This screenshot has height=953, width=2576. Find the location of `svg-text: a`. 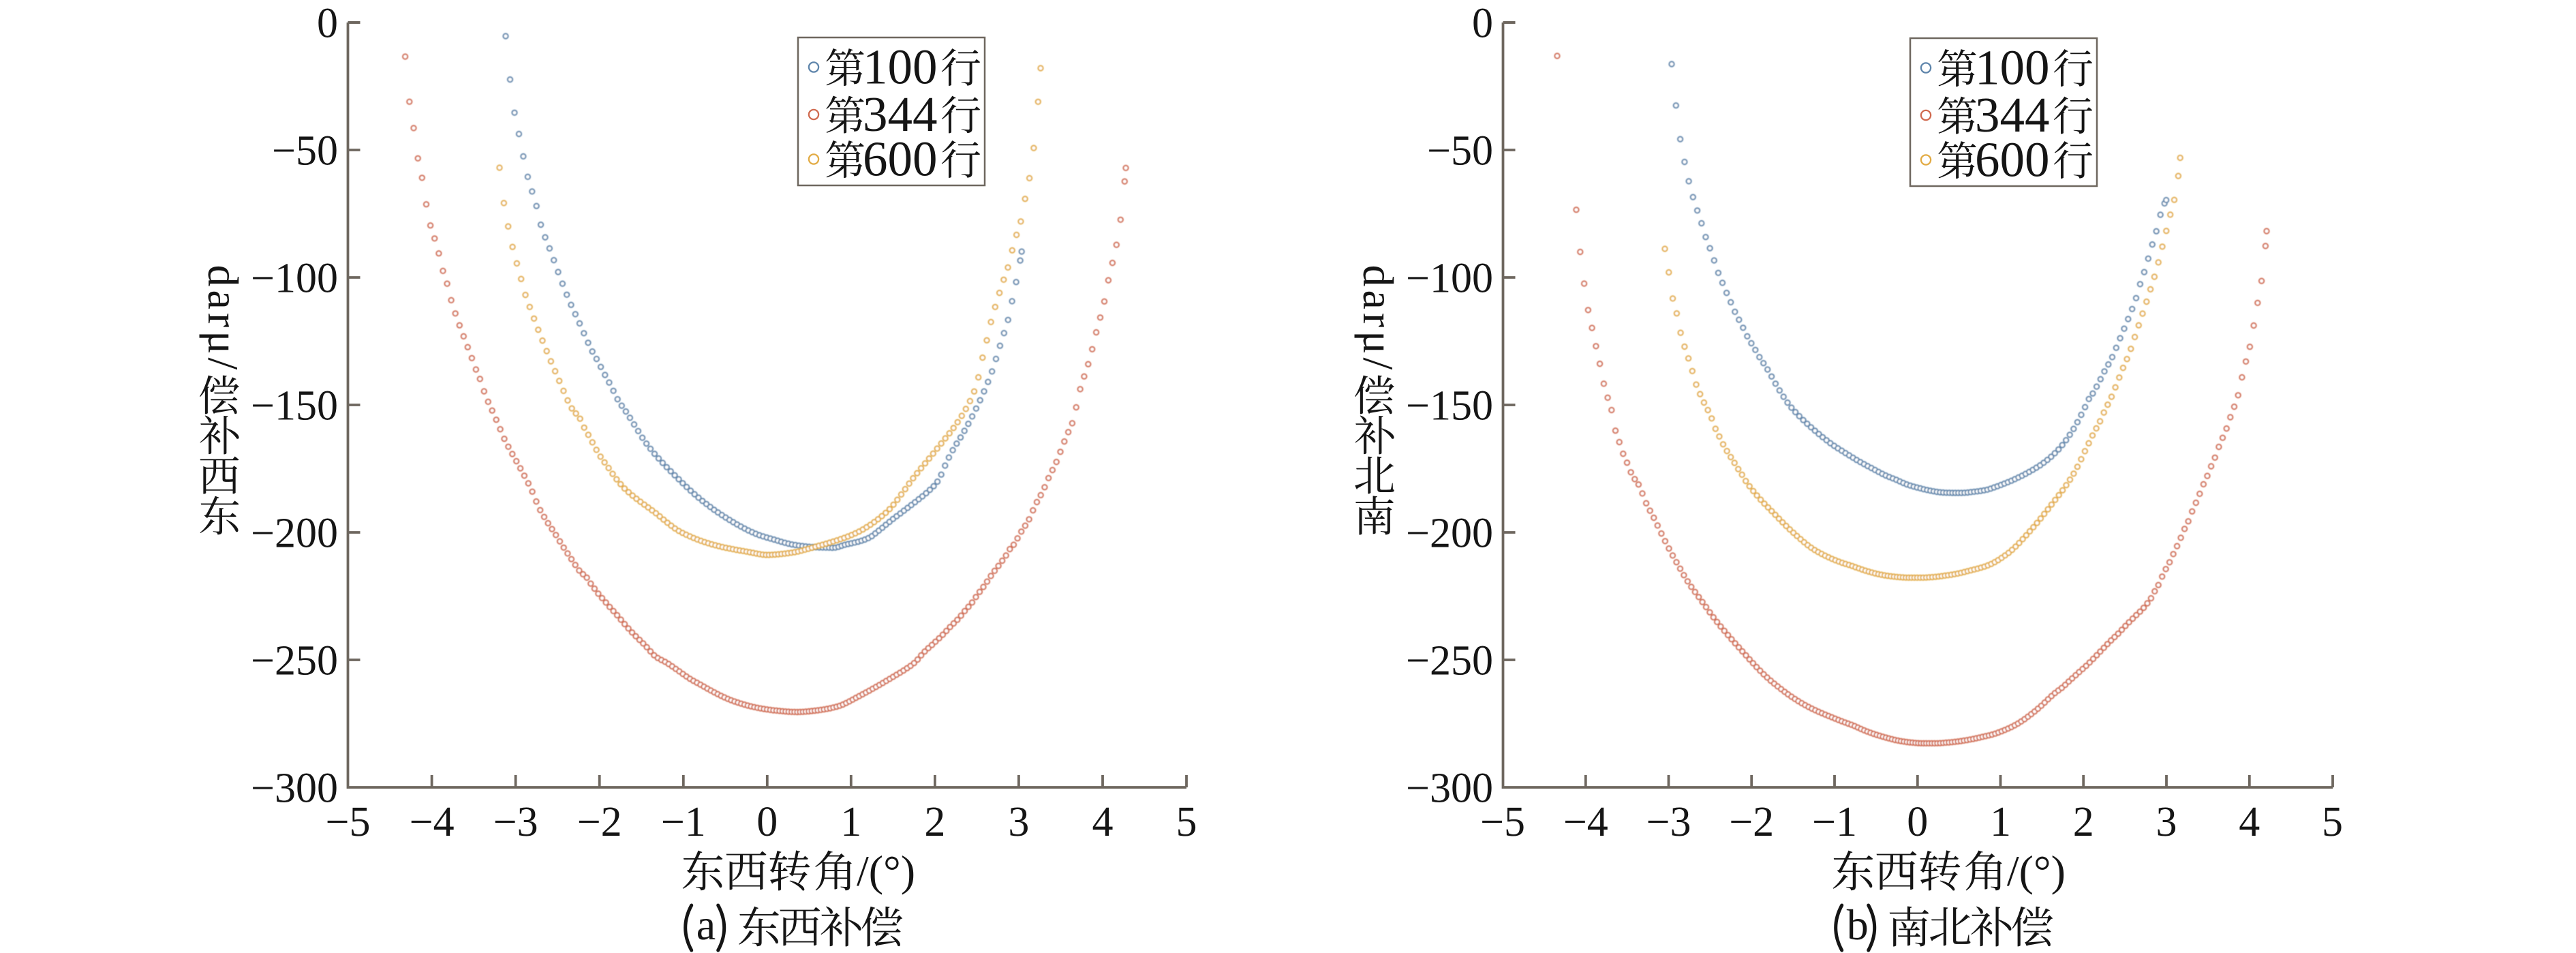

svg-text: a is located at coordinates (706, 925).